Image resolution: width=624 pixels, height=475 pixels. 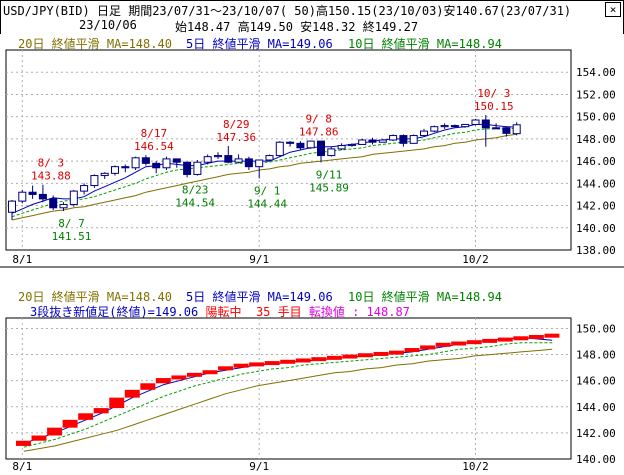 What do you see at coordinates (108, 25) in the screenshot?
I see `current-date: 23/10/06` at bounding box center [108, 25].